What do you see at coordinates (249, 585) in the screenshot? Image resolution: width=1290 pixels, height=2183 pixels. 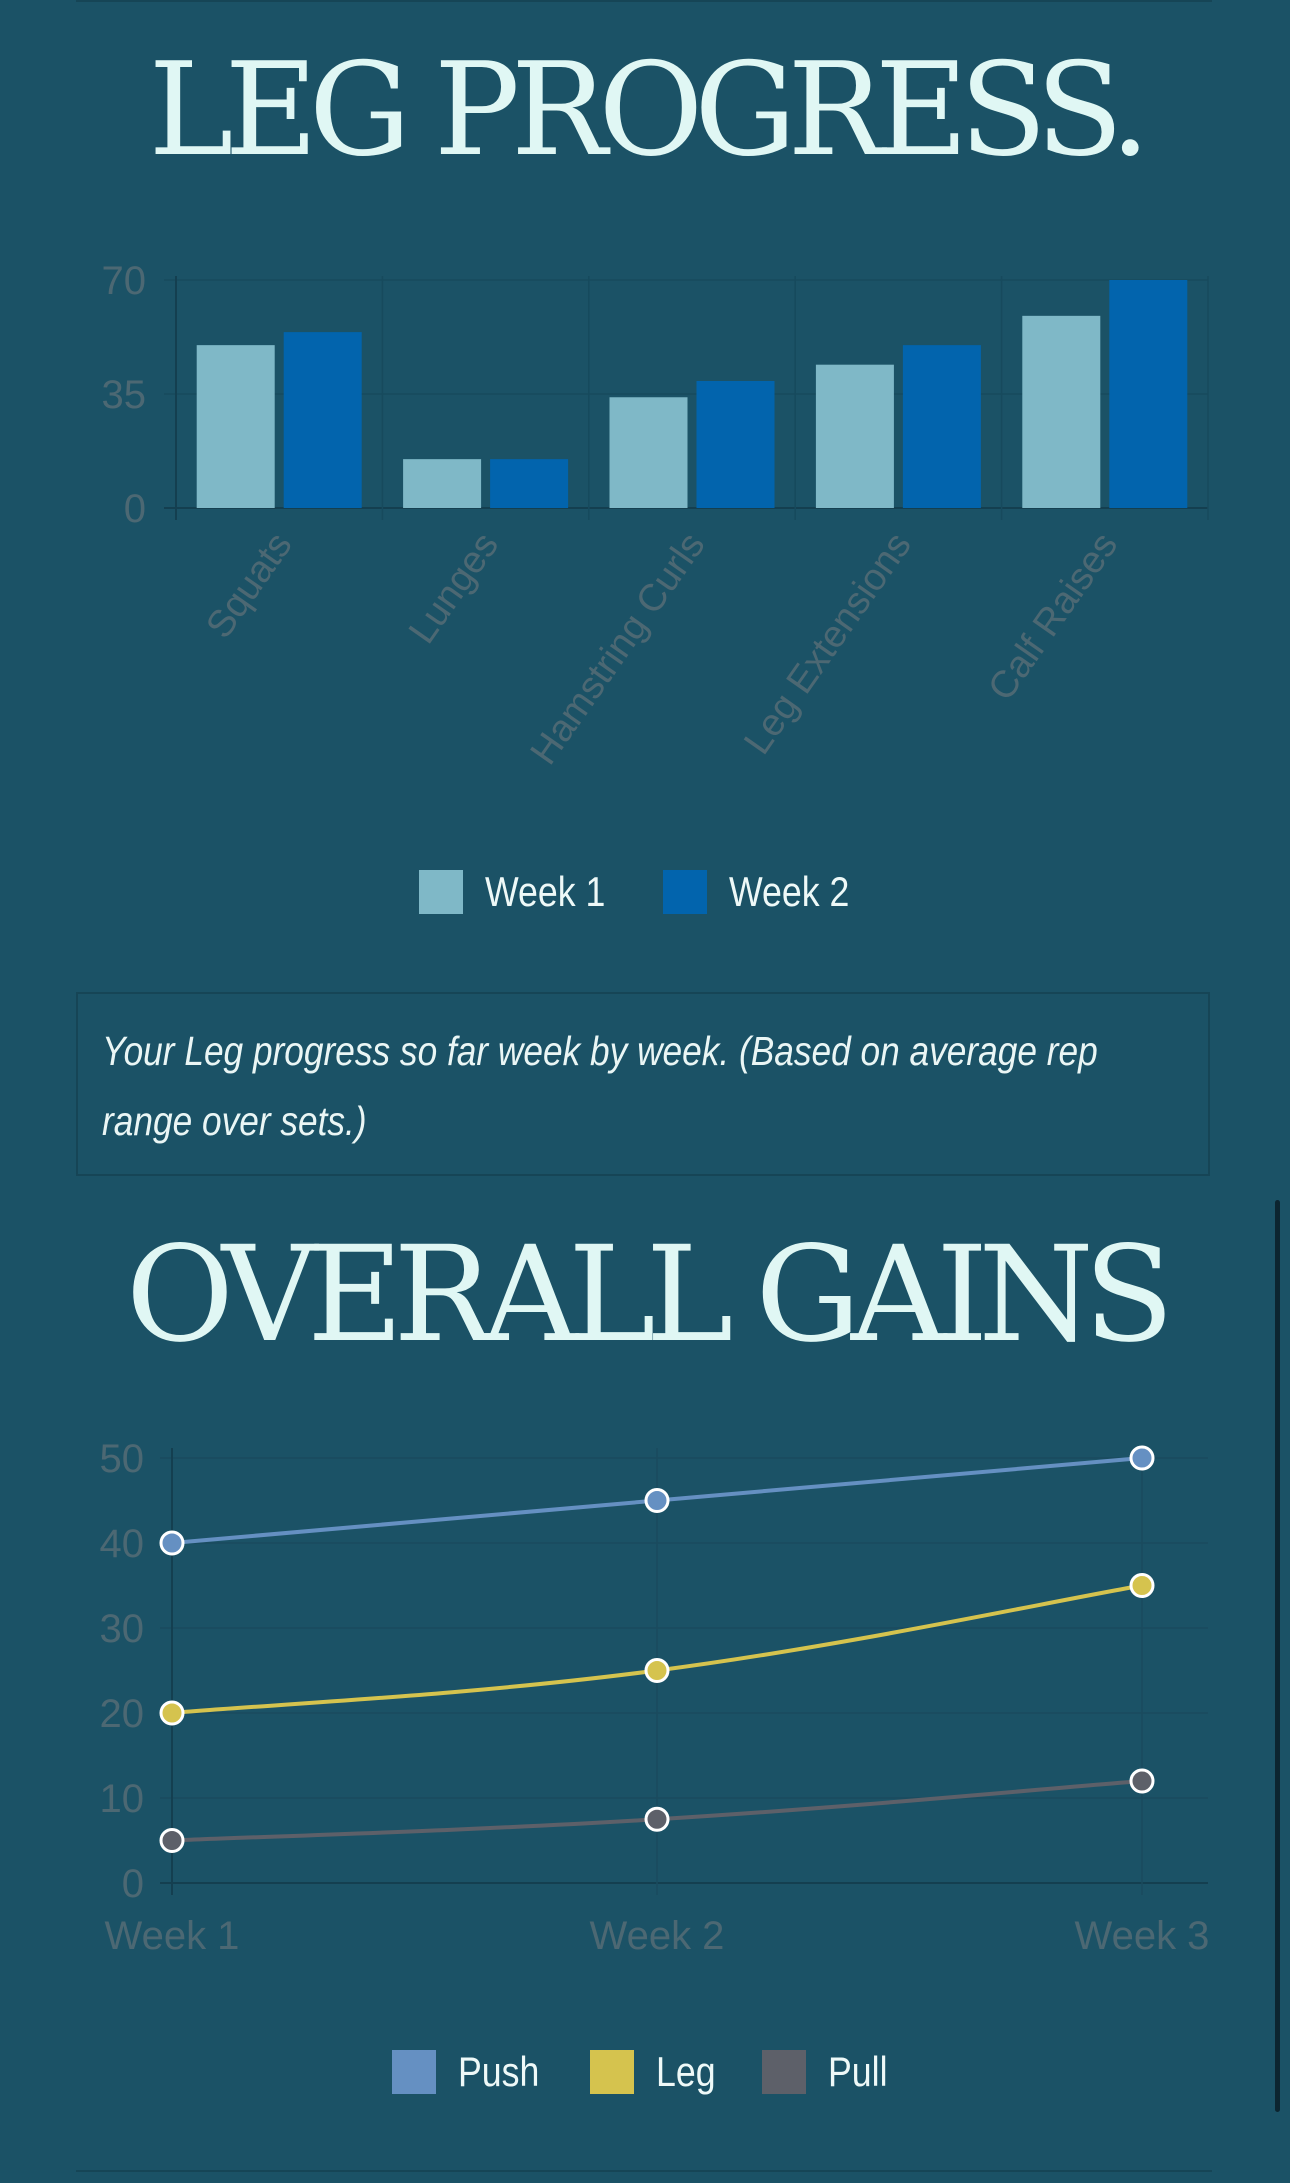 I see `x-tick-label: Squats` at bounding box center [249, 585].